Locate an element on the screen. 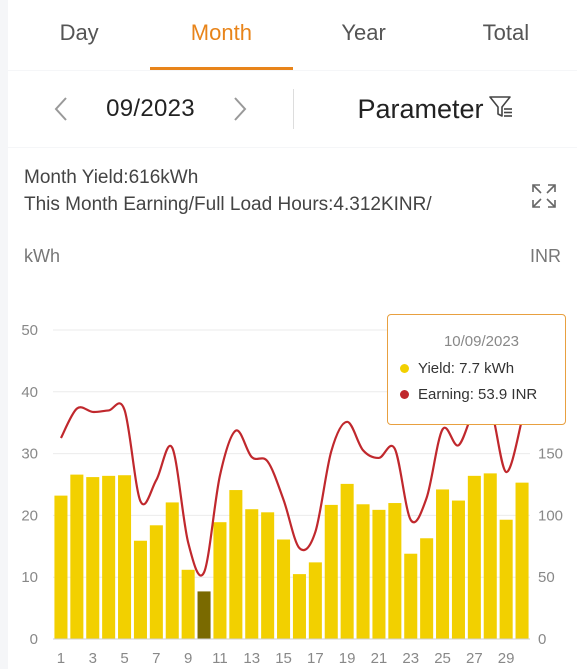 This screenshot has width=577, height=669. x-tick-label: 11 is located at coordinates (220, 658).